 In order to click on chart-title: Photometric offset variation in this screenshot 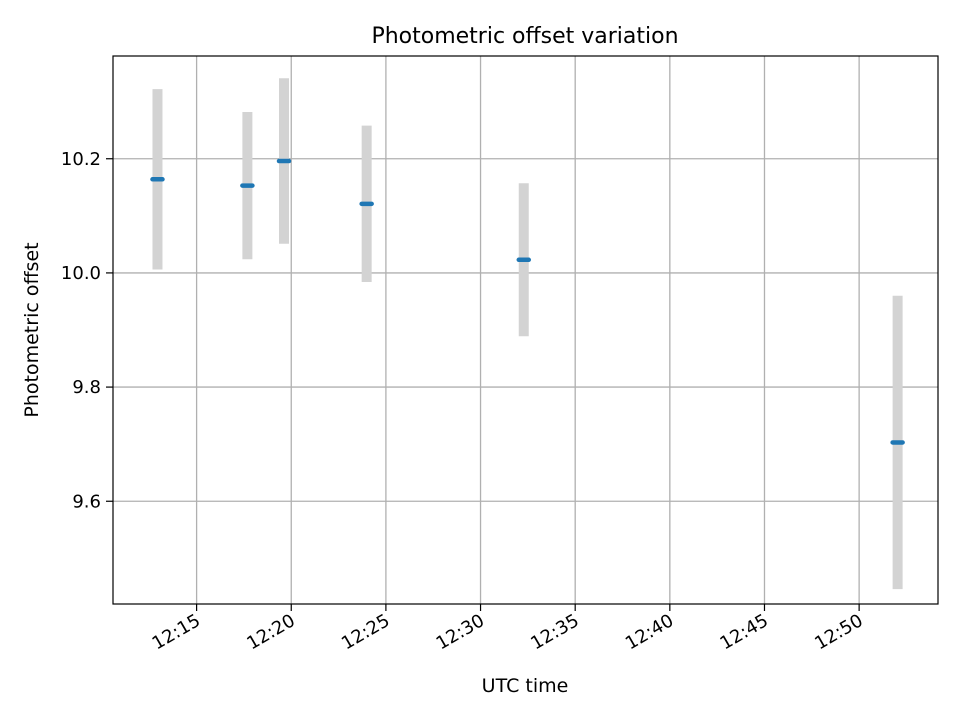, I will do `click(524, 36)`.